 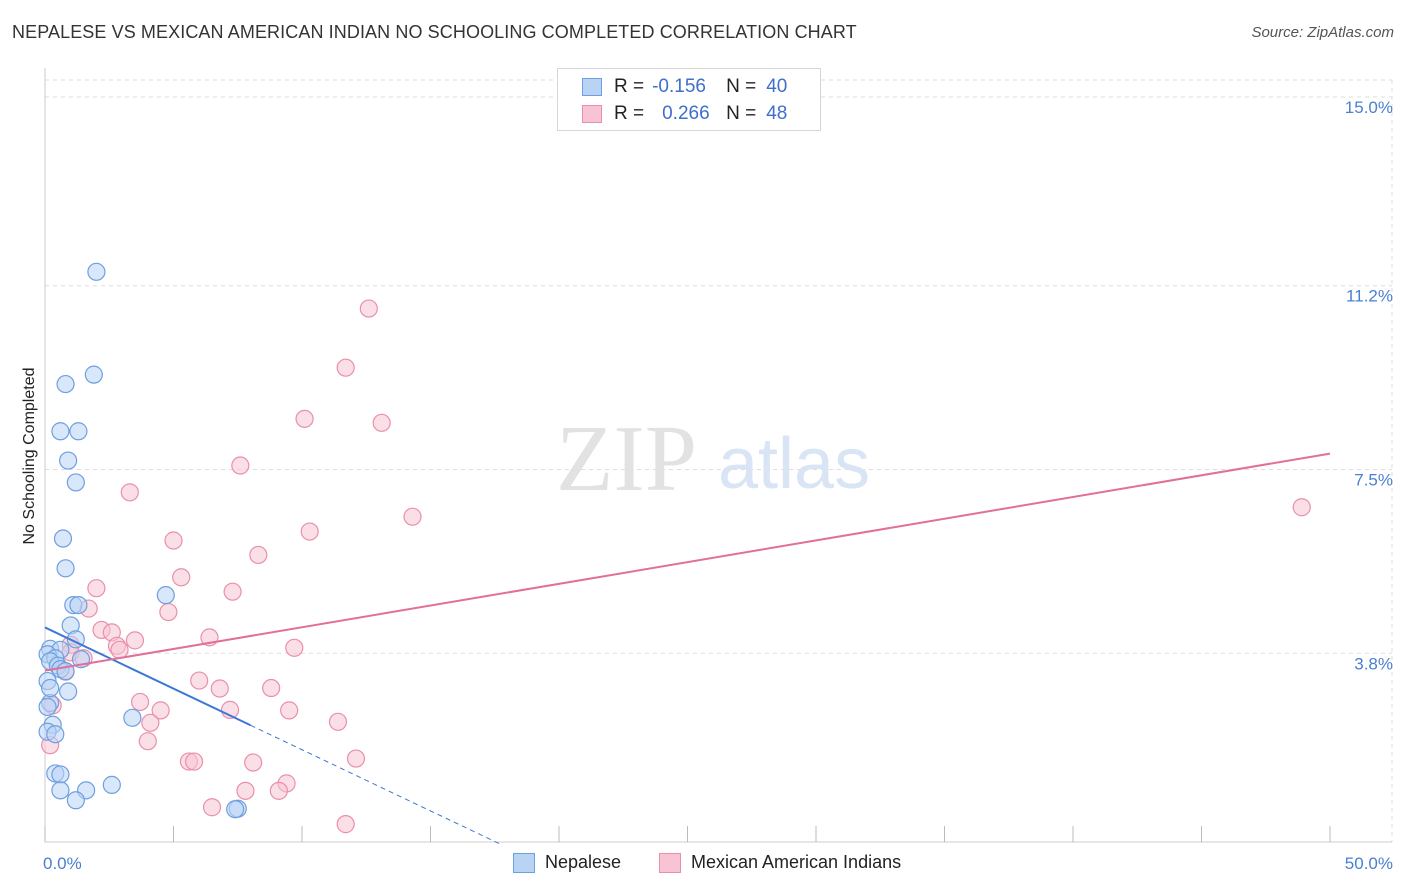 I want to click on legend-label-mexican: Mexican American Indians, so click(x=796, y=862).